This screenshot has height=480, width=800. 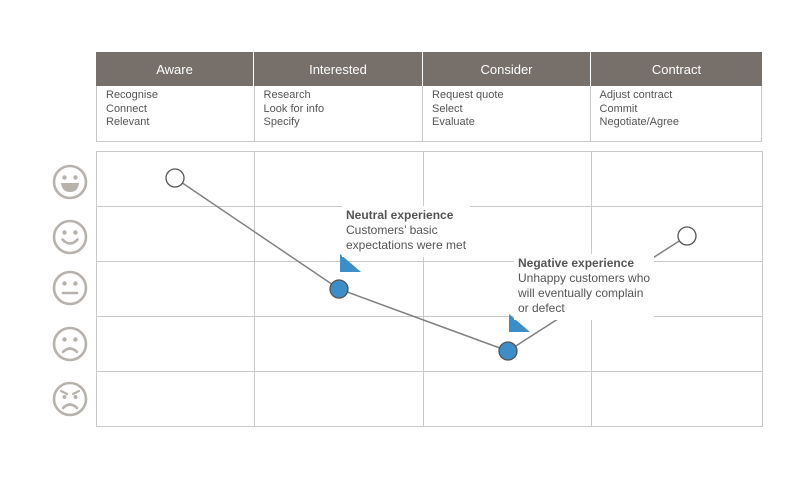 I want to click on task-item: Commit, so click(x=618, y=108).